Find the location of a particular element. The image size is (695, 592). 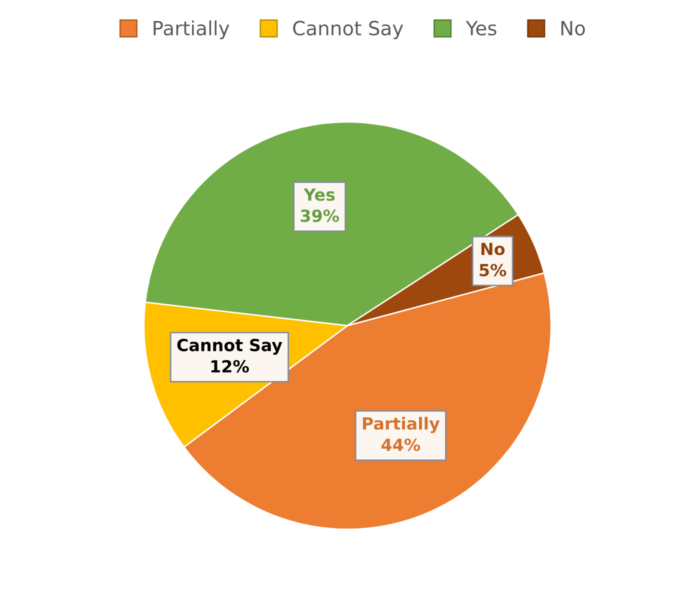

legend-label: Partially is located at coordinates (192, 30).